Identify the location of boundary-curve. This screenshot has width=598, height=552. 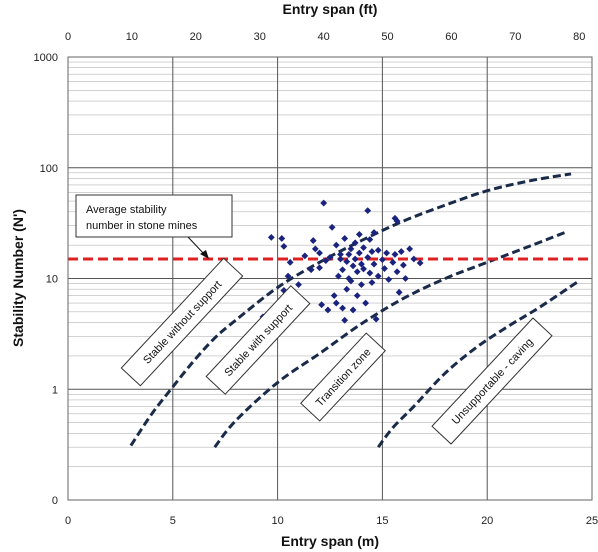
(478, 364).